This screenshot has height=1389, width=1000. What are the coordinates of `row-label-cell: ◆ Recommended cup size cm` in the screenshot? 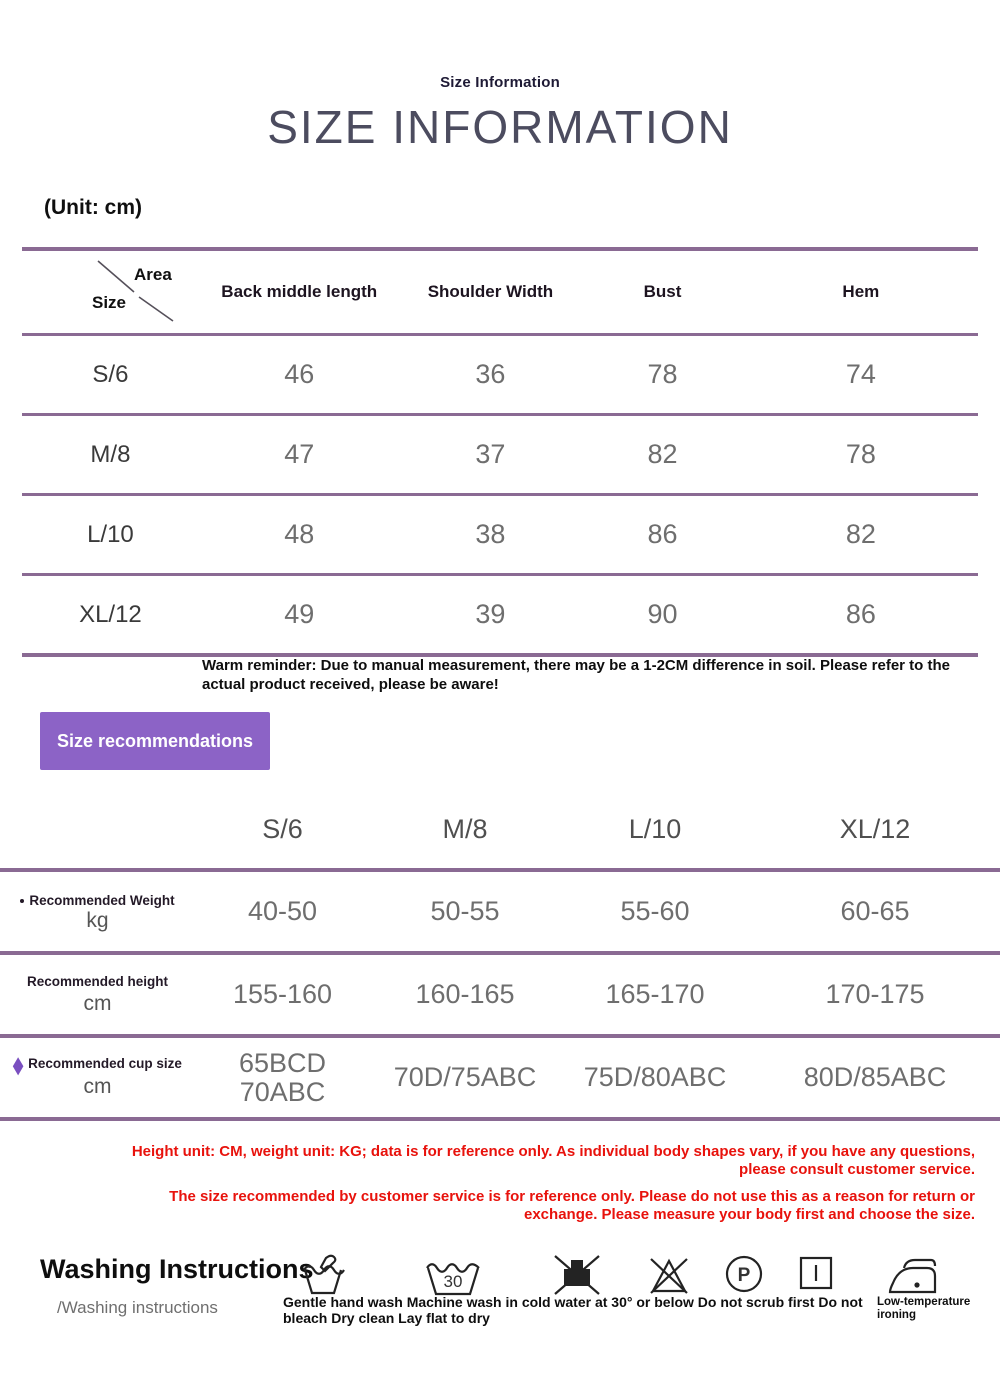 It's located at (97, 1075).